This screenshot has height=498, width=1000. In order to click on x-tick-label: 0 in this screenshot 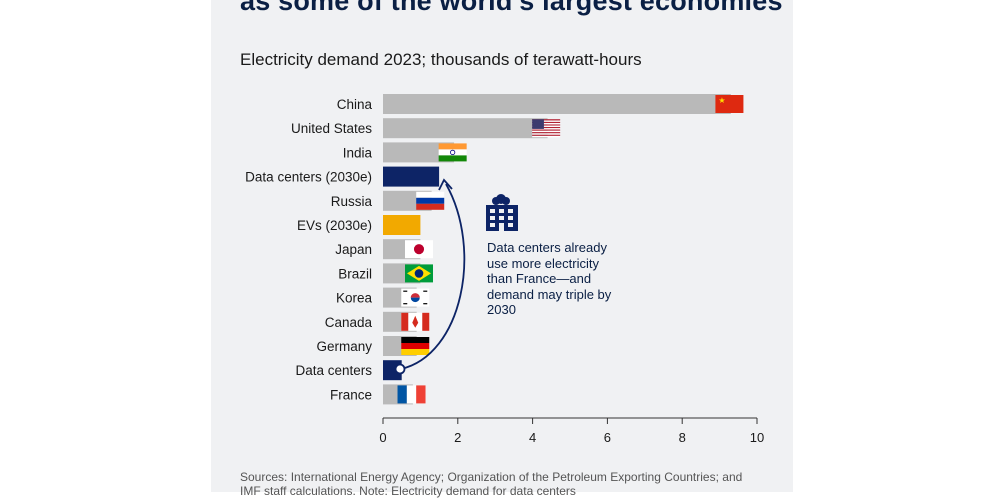, I will do `click(382, 437)`.